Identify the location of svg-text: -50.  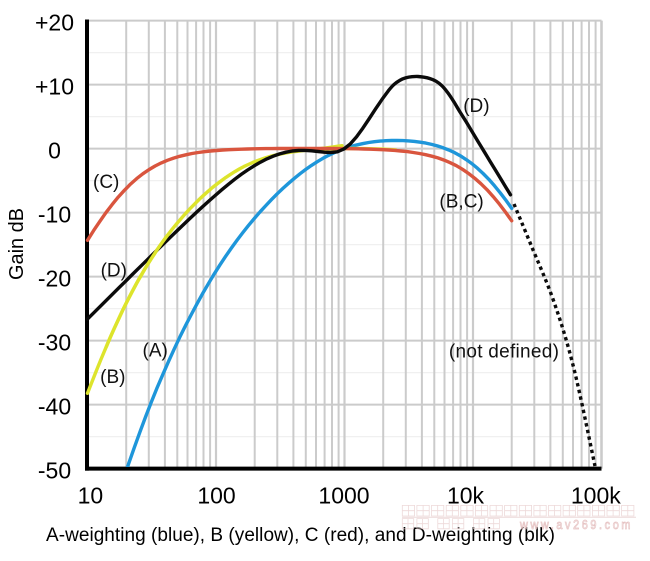
(54, 471).